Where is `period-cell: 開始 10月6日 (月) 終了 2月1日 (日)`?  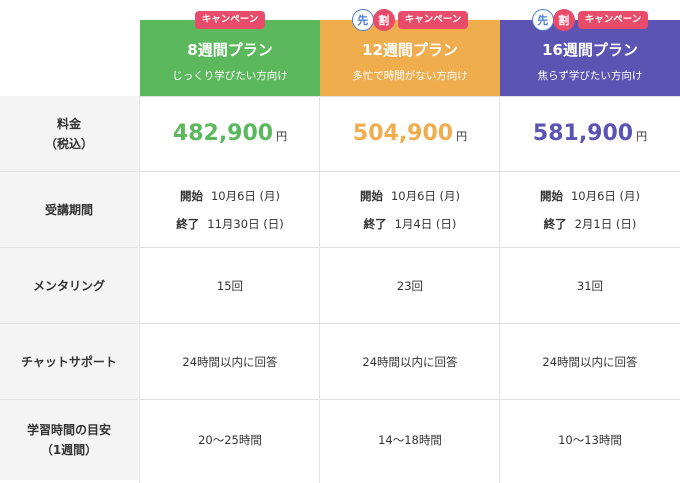
period-cell: 開始 10月6日 (月) 終了 2月1日 (日) is located at coordinates (590, 210).